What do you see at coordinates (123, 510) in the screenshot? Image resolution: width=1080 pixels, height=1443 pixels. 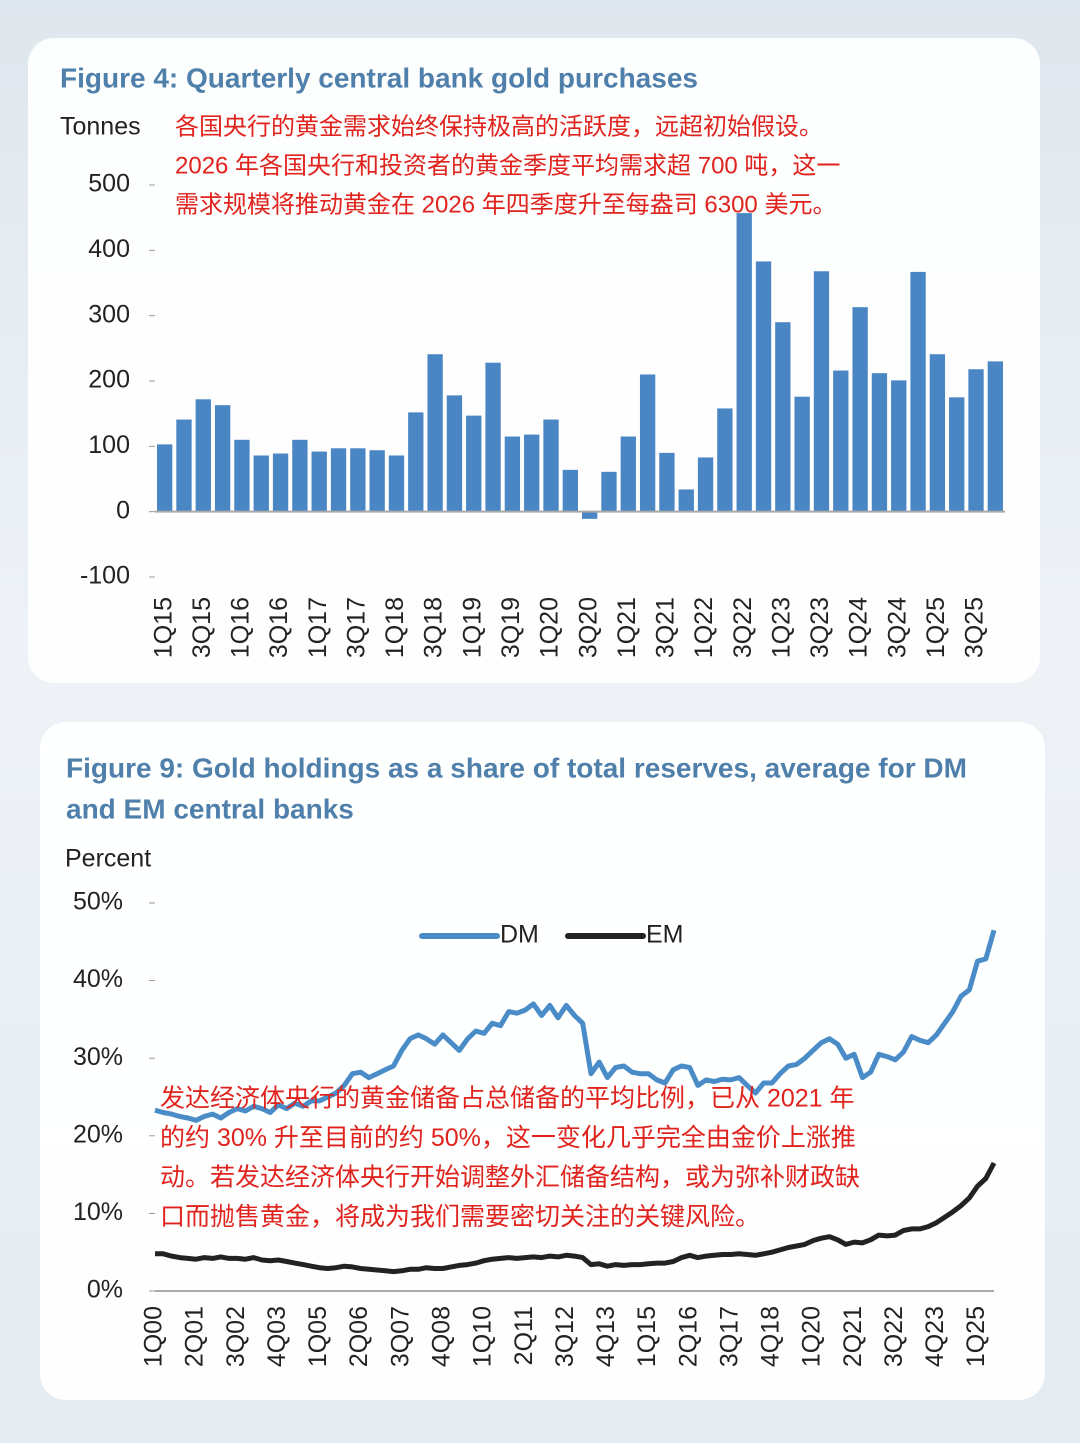 I see `y-tick-label: 0` at bounding box center [123, 510].